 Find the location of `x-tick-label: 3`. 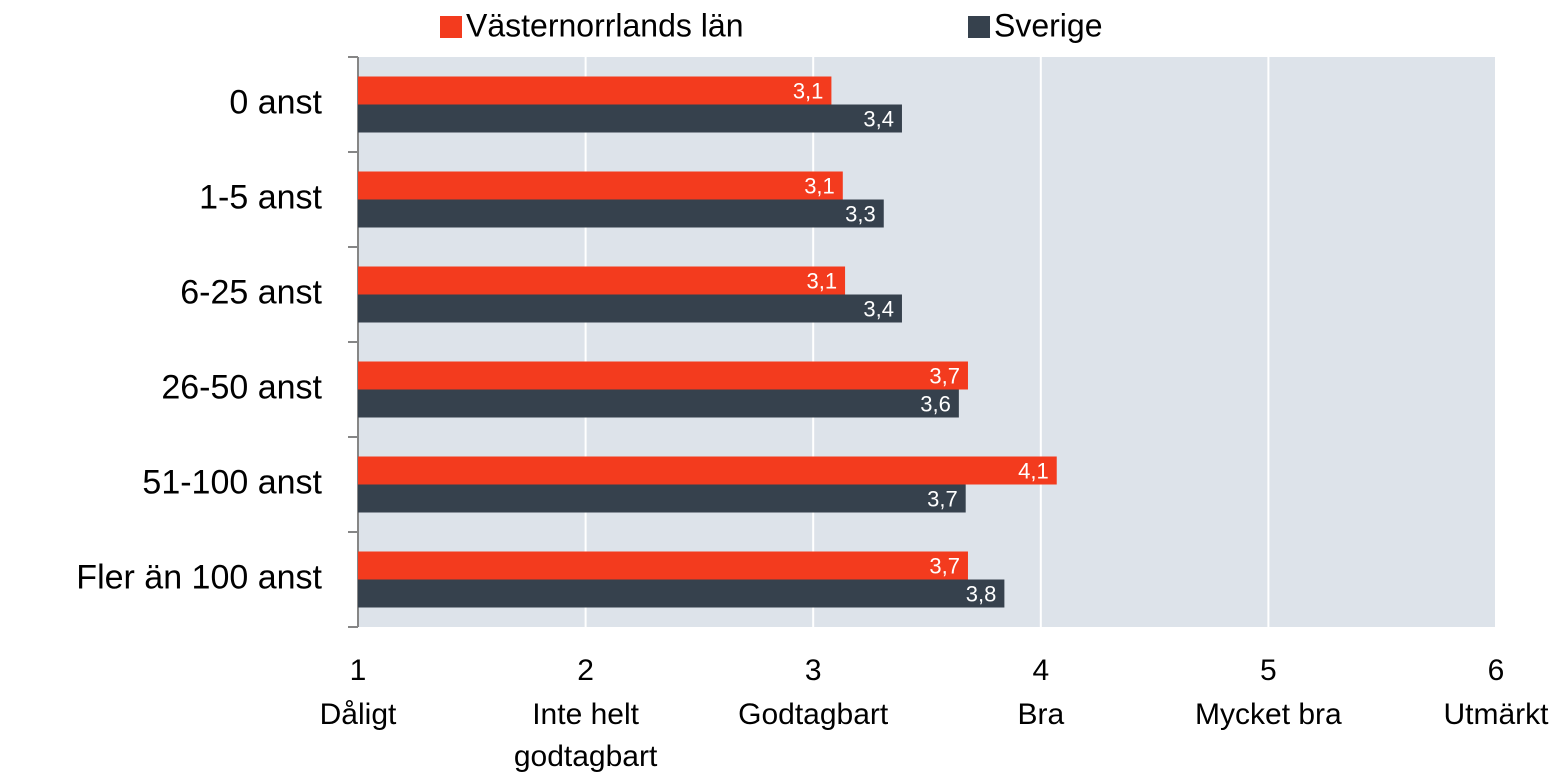

x-tick-label: 3 is located at coordinates (813, 670).